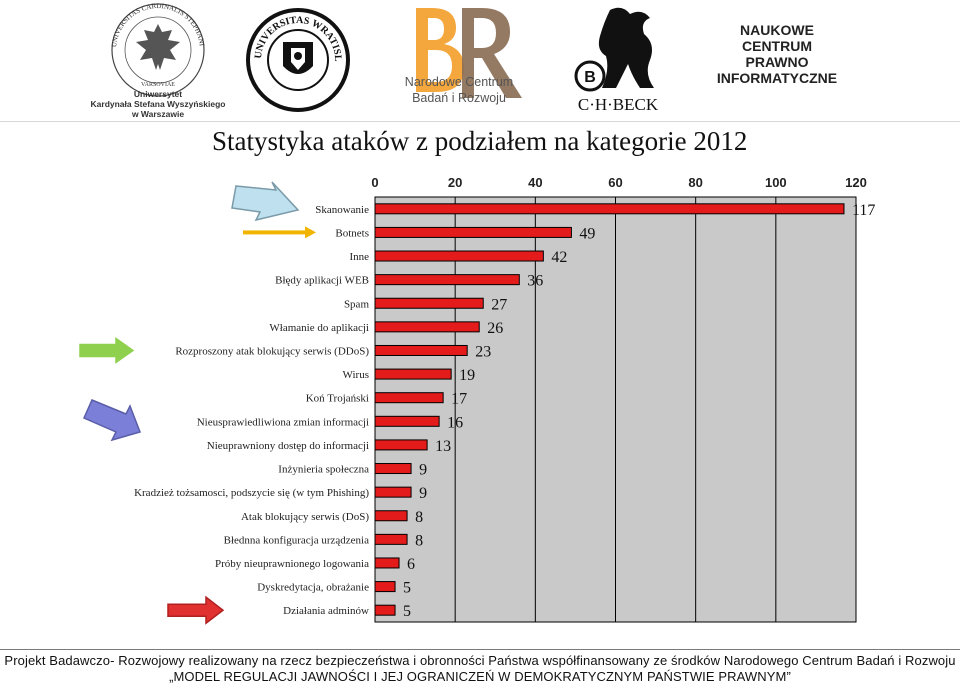 The width and height of the screenshot is (960, 689). What do you see at coordinates (158, 85) in the screenshot?
I see `uksw-motto: VARSOVIAE` at bounding box center [158, 85].